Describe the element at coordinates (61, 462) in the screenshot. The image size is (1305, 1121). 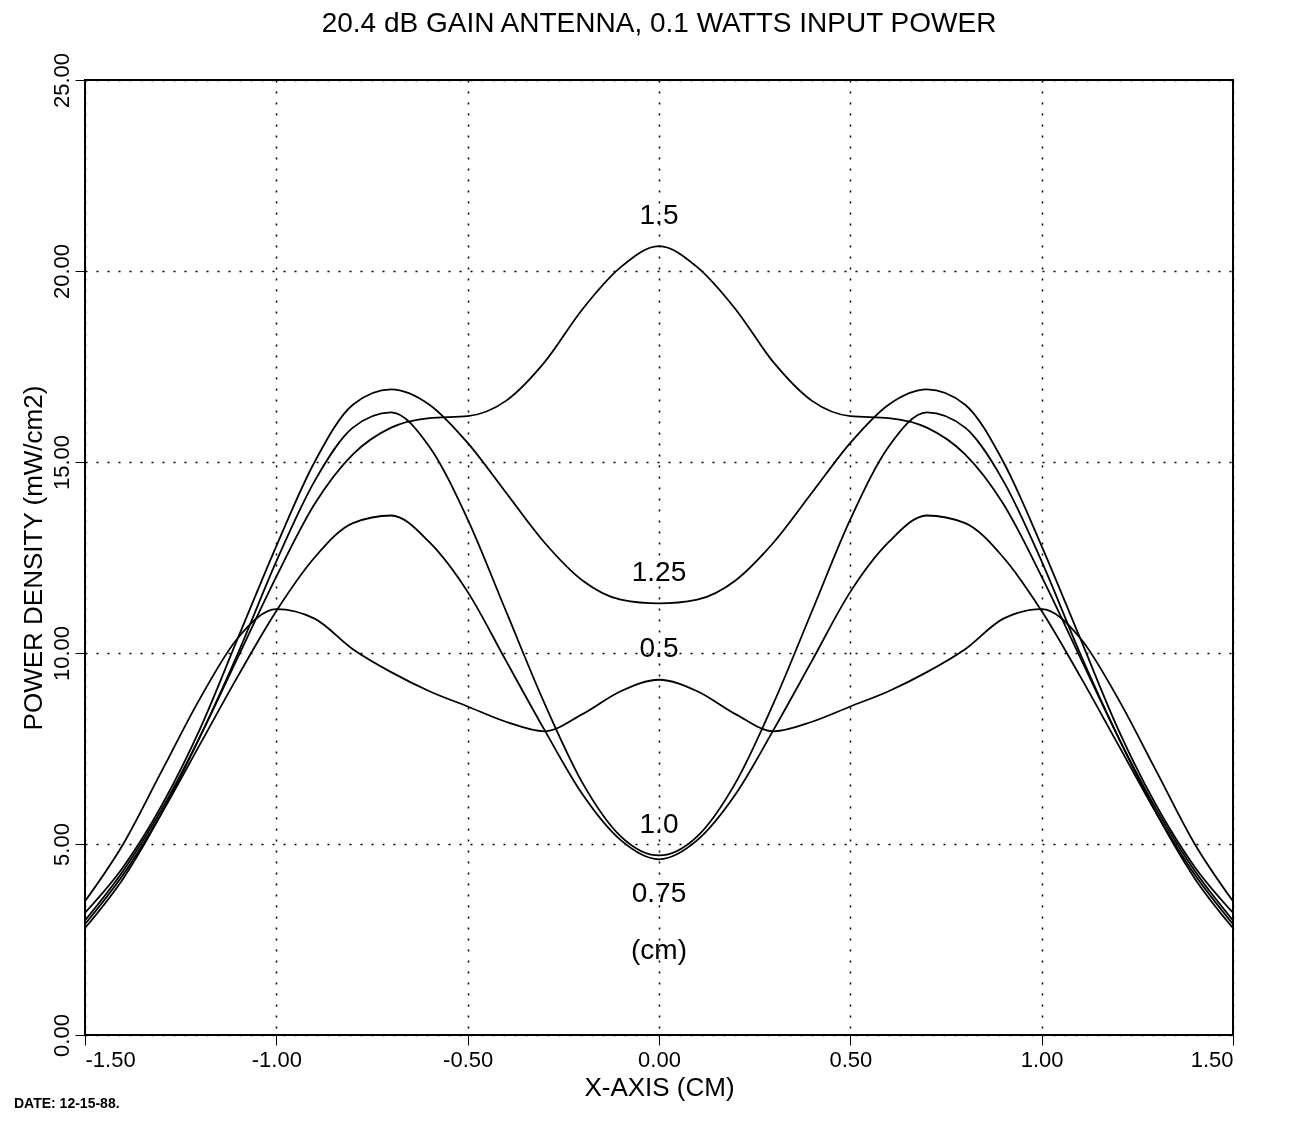
I see `y-tick-label: 15.00` at that location.